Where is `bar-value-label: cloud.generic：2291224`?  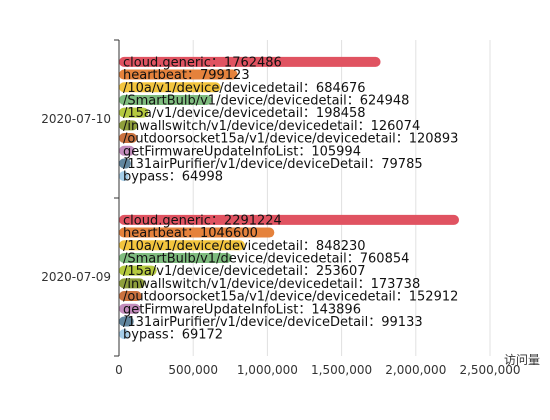 bar-value-label: cloud.generic：2291224 is located at coordinates (202, 220).